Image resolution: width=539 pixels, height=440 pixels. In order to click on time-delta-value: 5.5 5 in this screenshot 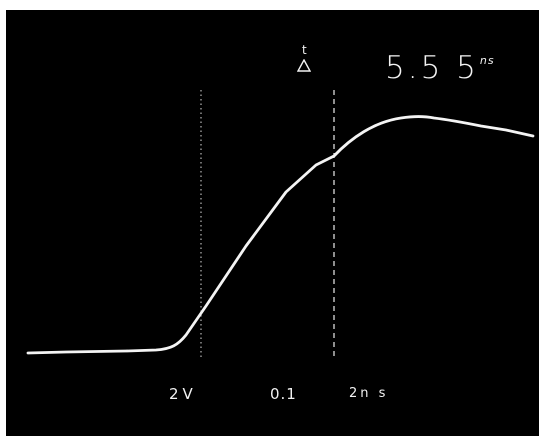, I will do `click(432, 68)`.